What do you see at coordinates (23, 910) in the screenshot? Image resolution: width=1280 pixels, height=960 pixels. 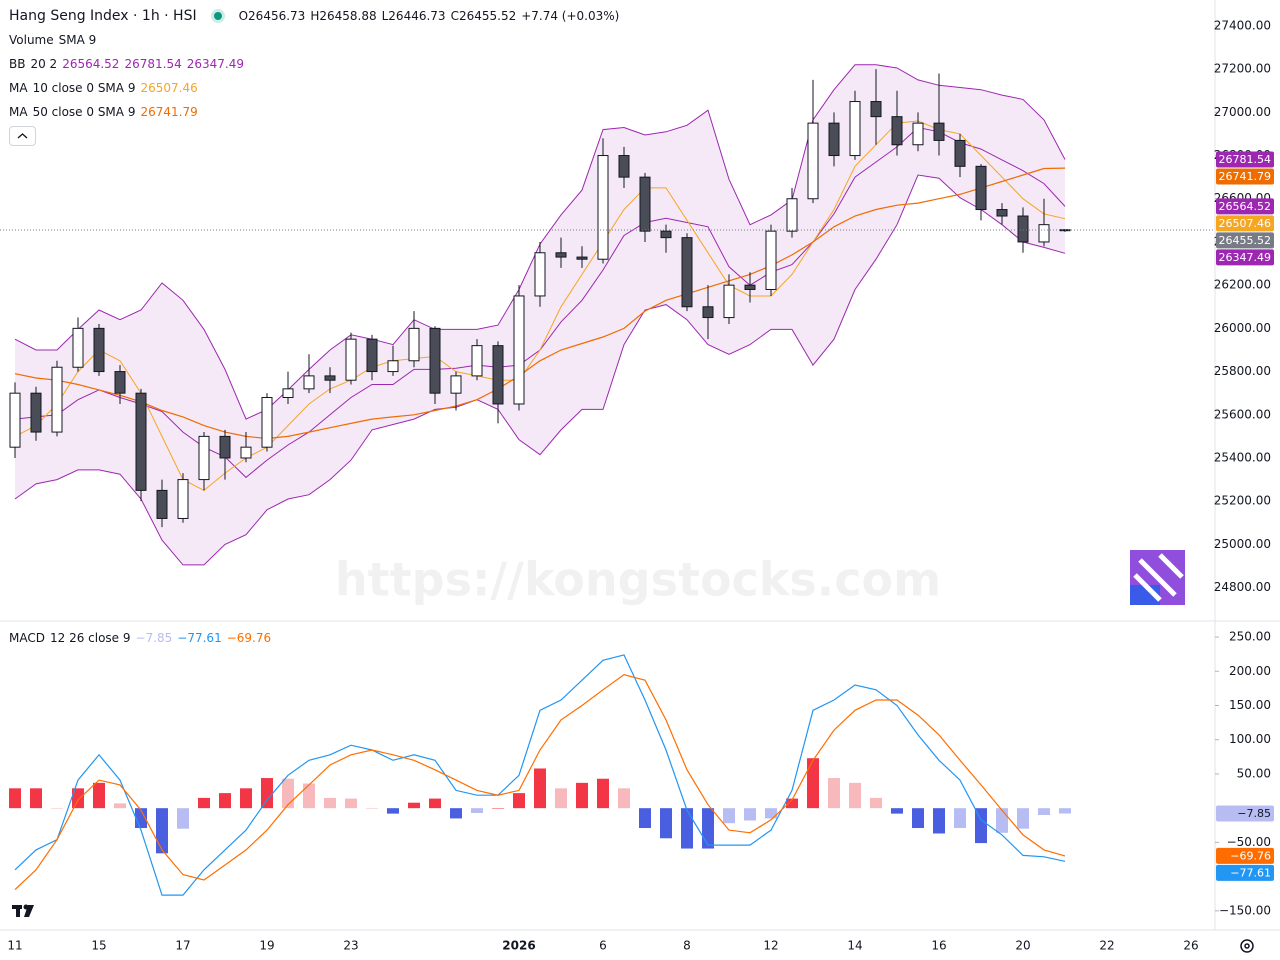 I see `tv-logo` at bounding box center [23, 910].